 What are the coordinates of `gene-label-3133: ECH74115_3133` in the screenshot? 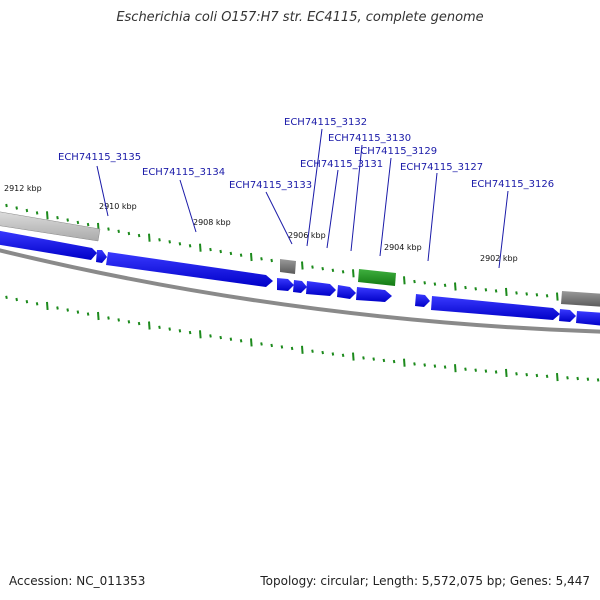 It's located at (270, 185).